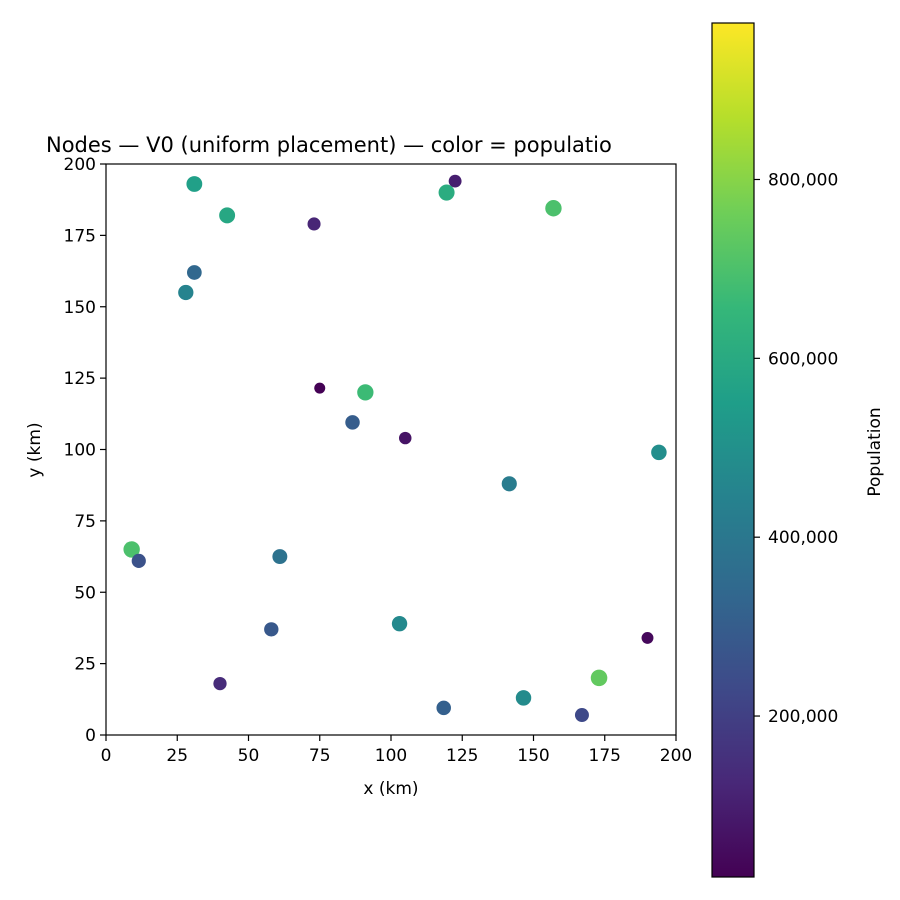 This screenshot has height=900, width=900. Describe the element at coordinates (803, 717) in the screenshot. I see `colorbar-tick-label: 200,000` at that location.